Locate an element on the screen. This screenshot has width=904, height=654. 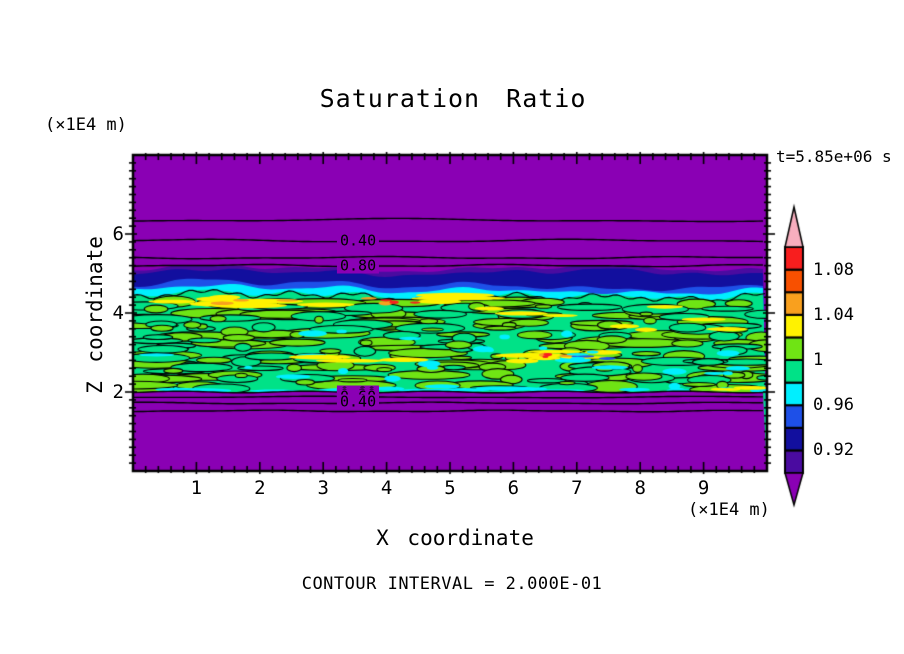
x-tick-label-8: 8 is located at coordinates (640, 488).